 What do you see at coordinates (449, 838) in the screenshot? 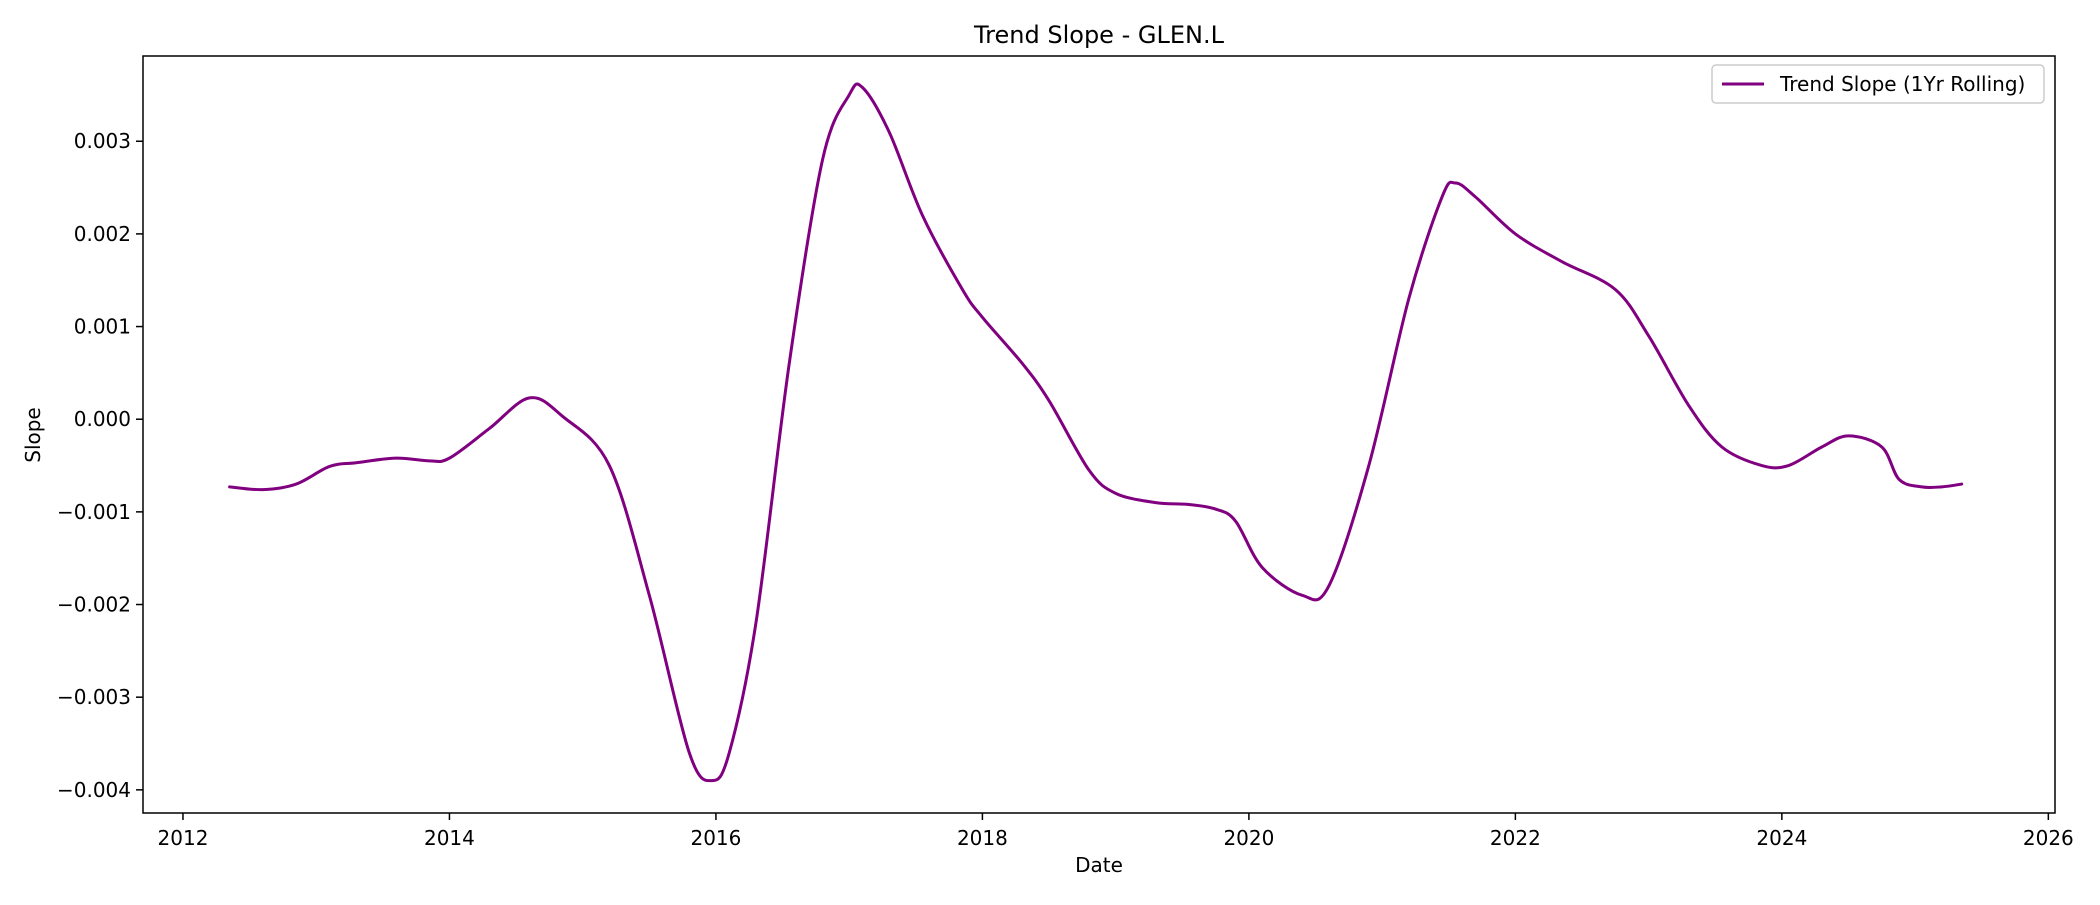
I see `x-tick-label: 2014` at bounding box center [449, 838].